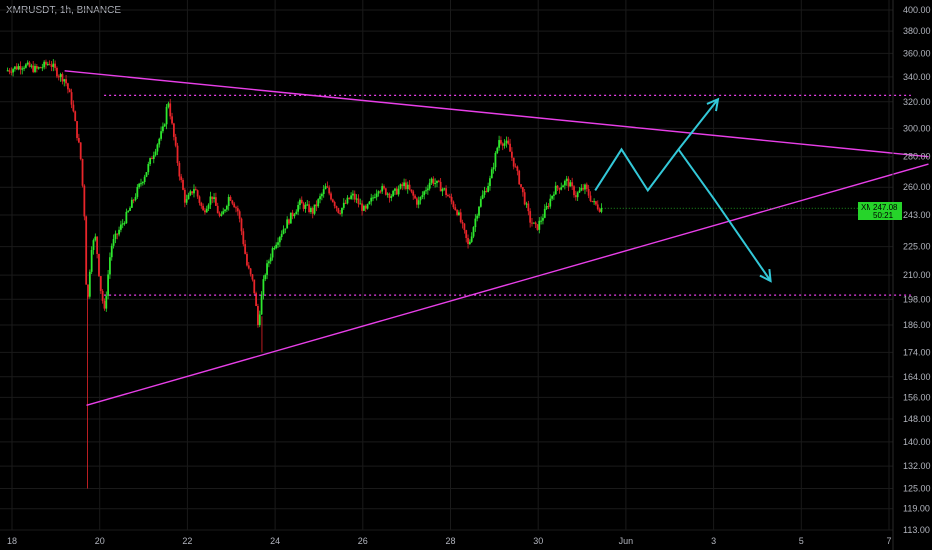 The image size is (932, 550). Describe the element at coordinates (496, 114) in the screenshot. I see `upper-trendline` at that location.